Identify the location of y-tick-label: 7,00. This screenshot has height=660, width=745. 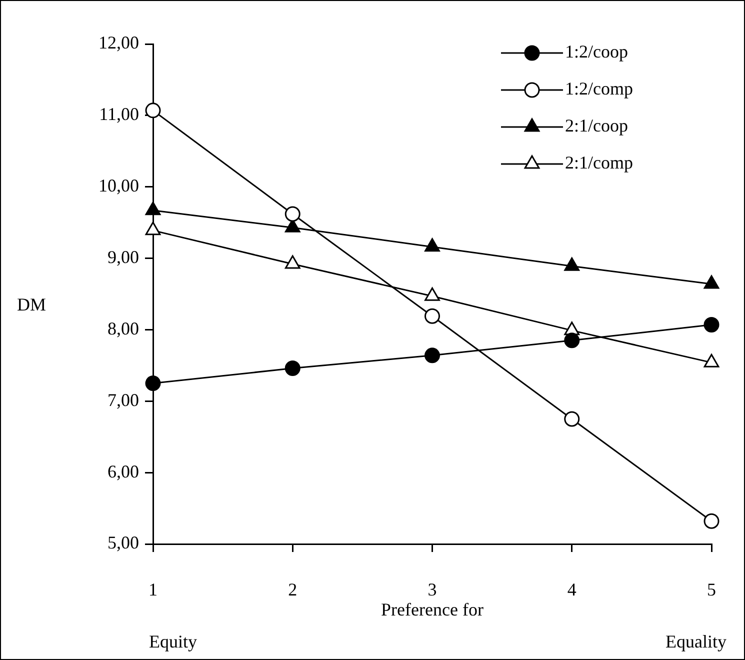
(123, 400).